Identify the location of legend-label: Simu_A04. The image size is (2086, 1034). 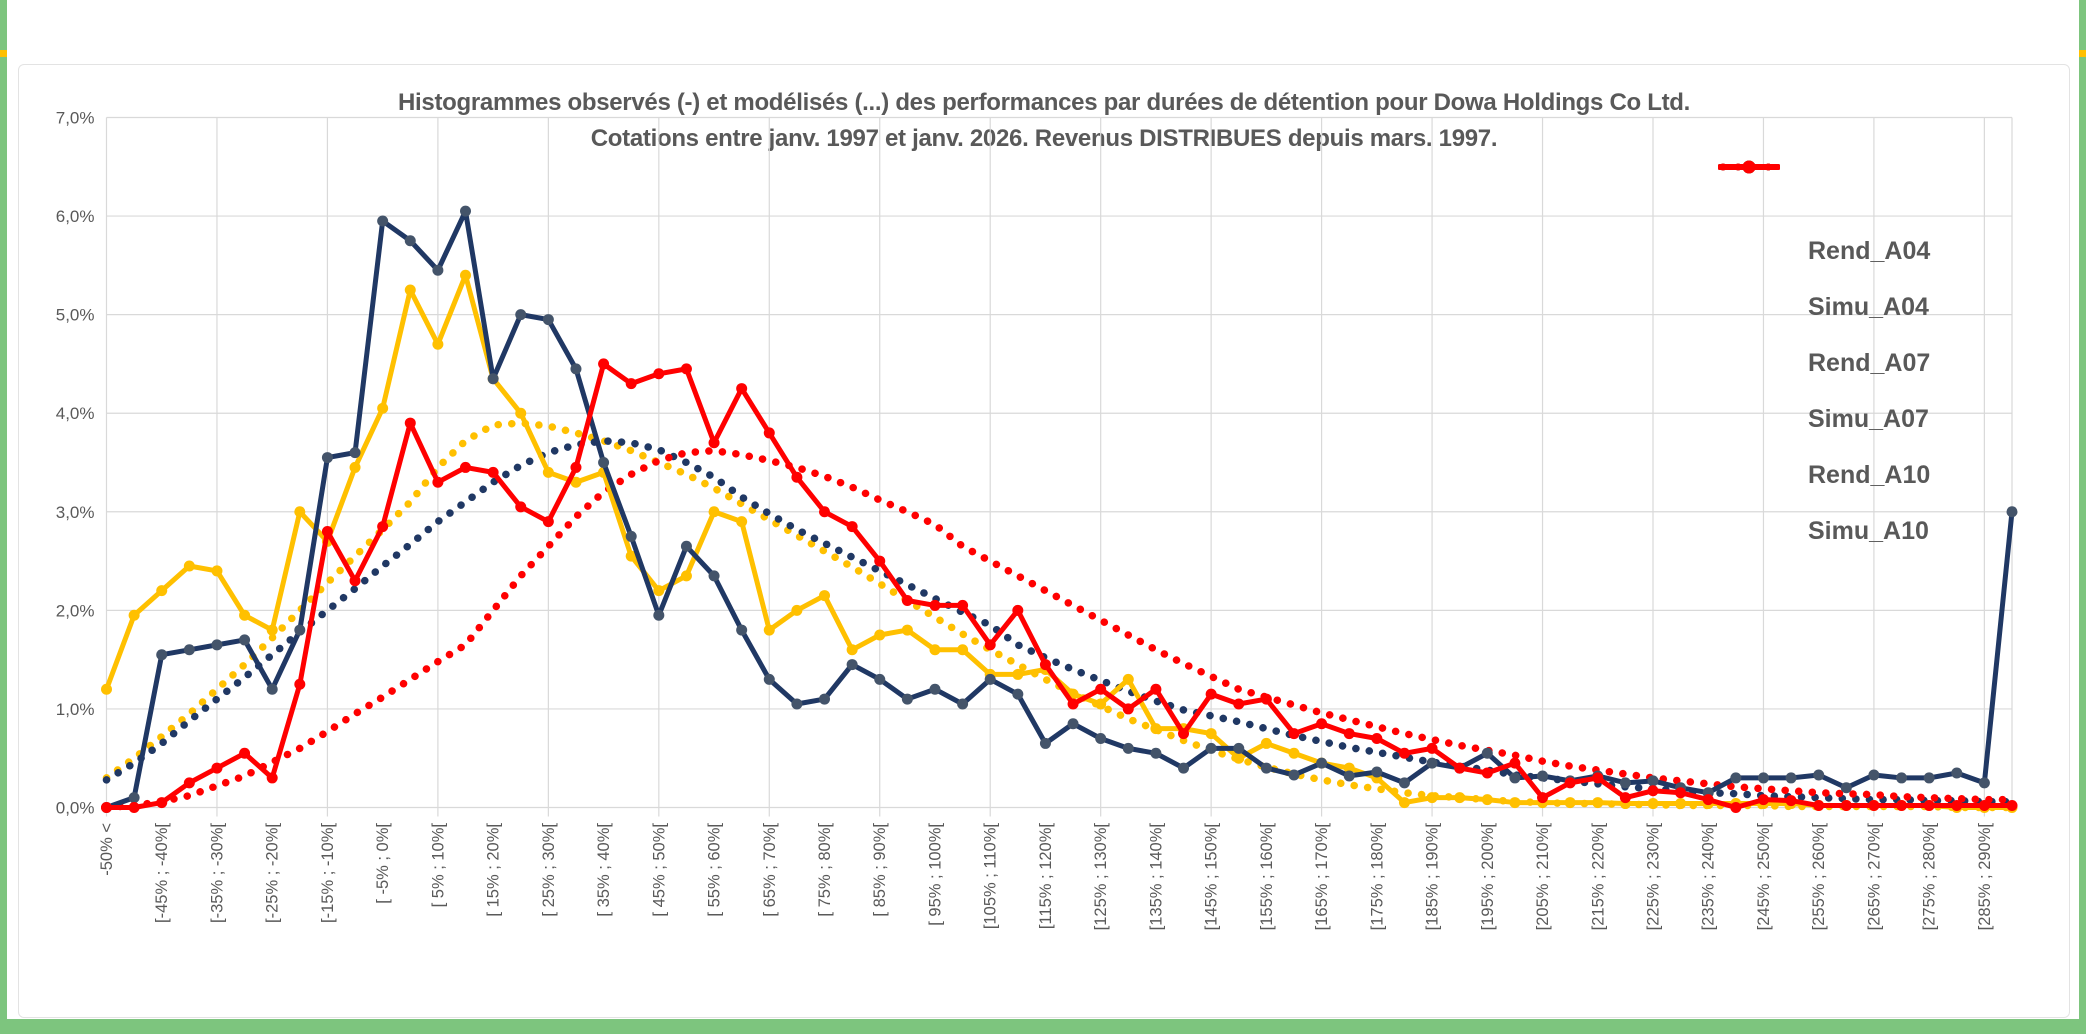
(1868, 307).